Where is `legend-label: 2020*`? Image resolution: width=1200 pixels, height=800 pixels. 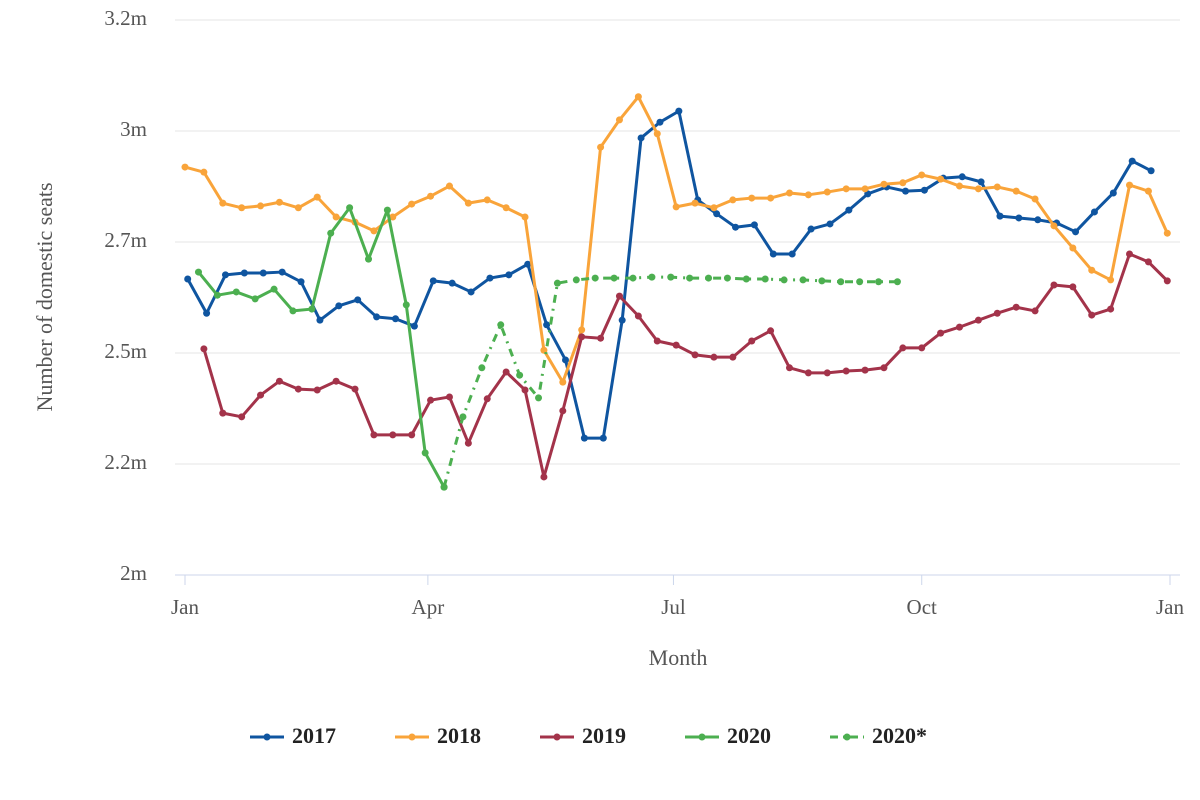 legend-label: 2020* is located at coordinates (899, 735).